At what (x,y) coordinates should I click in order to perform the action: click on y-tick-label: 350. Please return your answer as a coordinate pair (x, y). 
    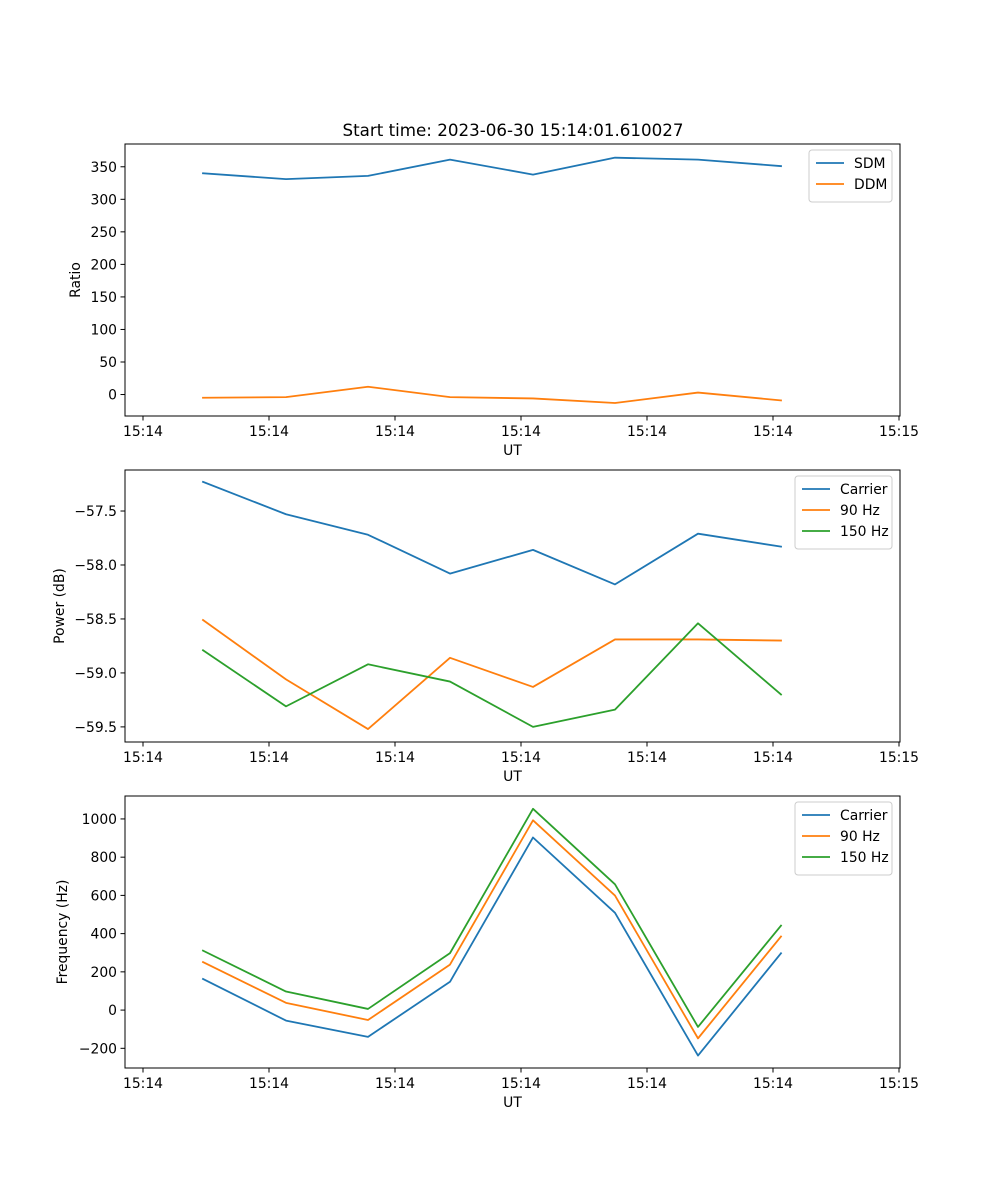
    Looking at the image, I should click on (103, 168).